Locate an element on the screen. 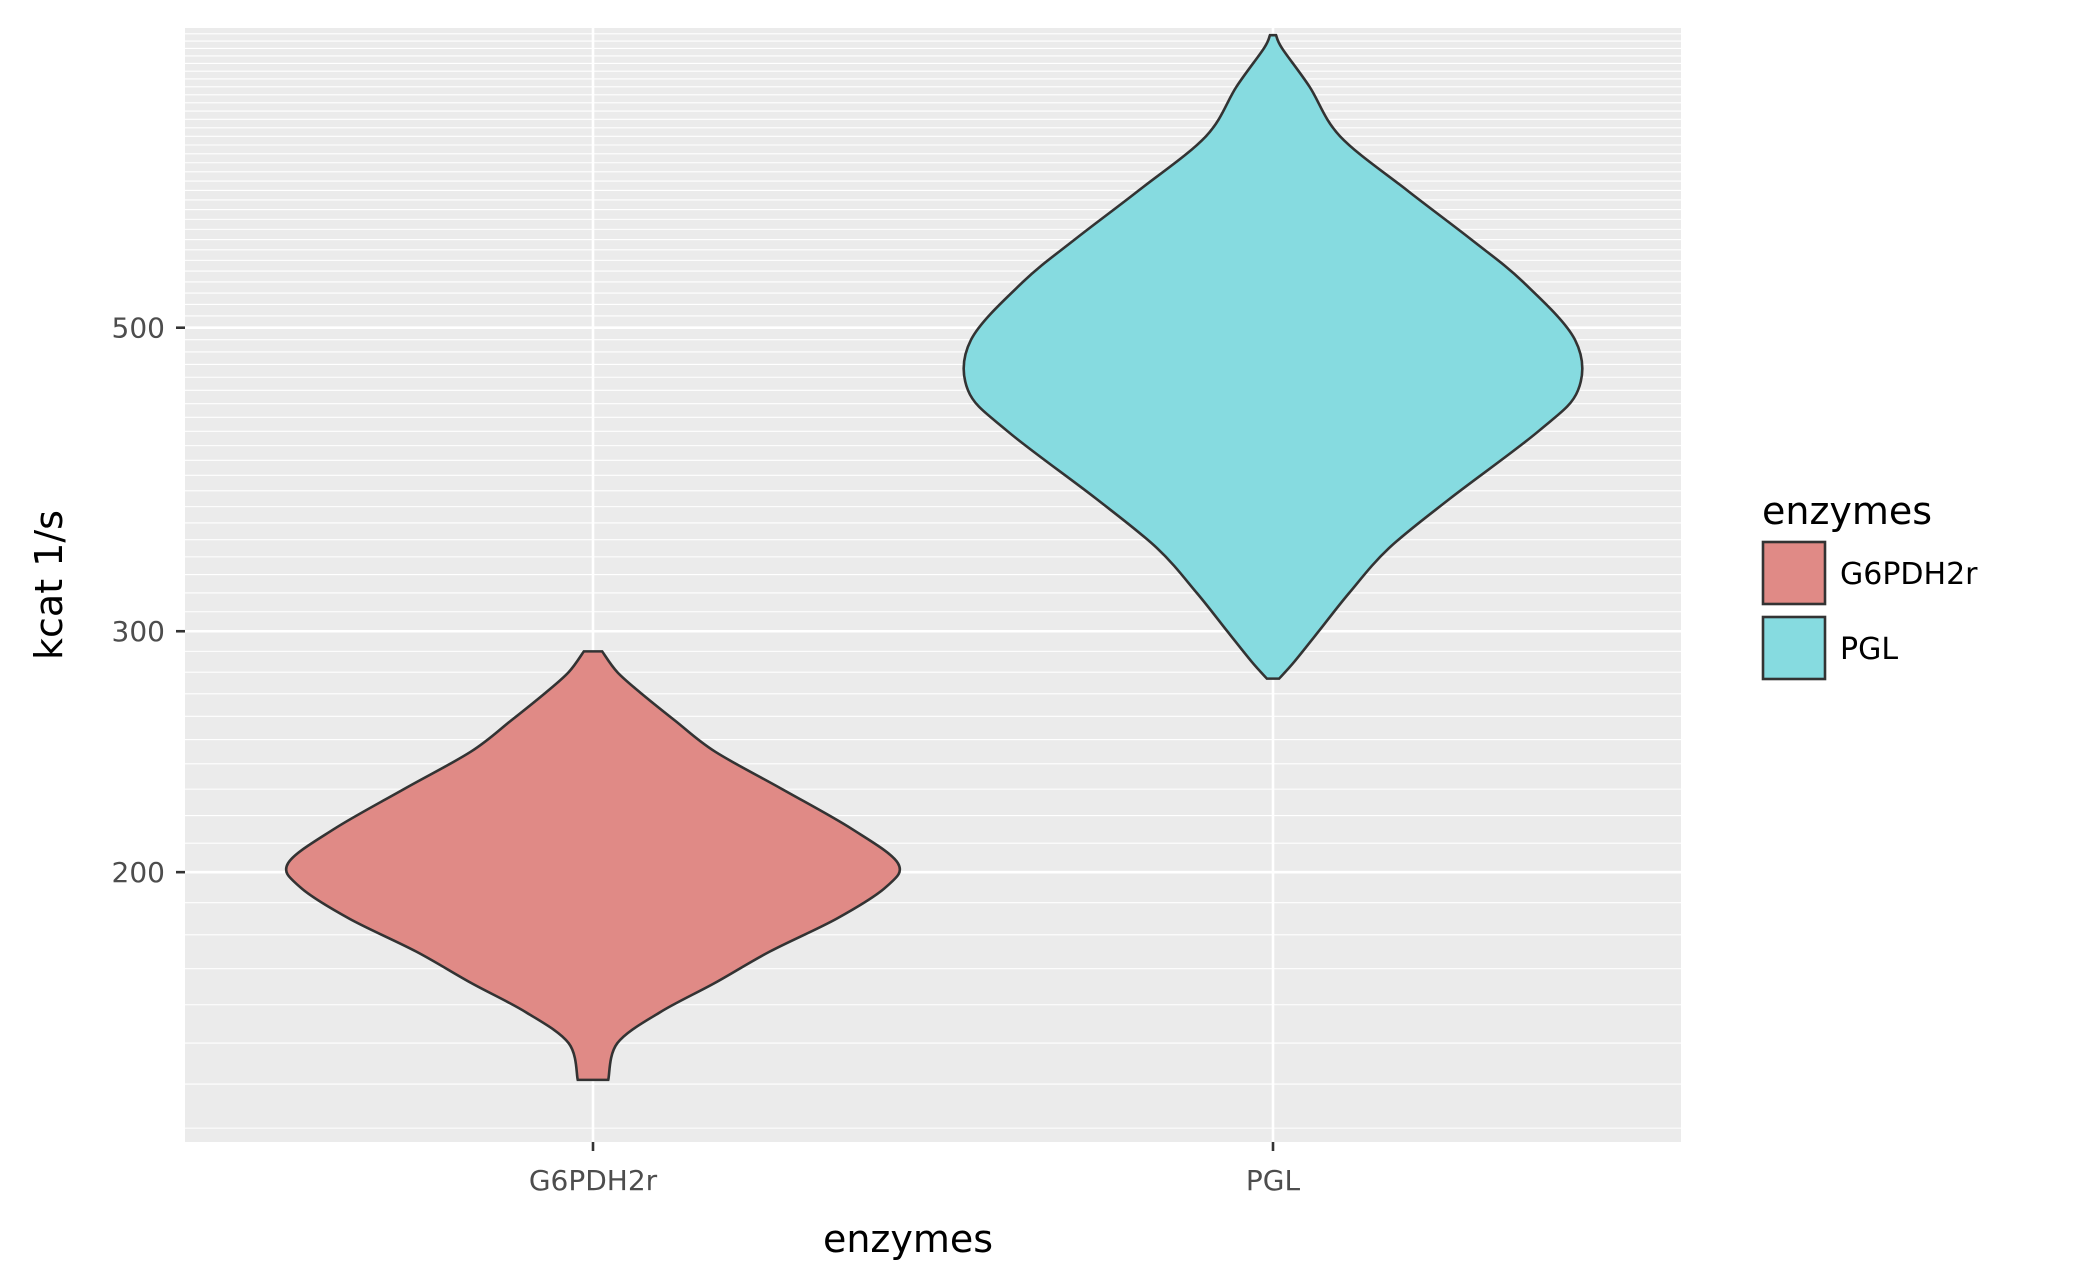  y-tick-label: 500 is located at coordinates (138, 328).